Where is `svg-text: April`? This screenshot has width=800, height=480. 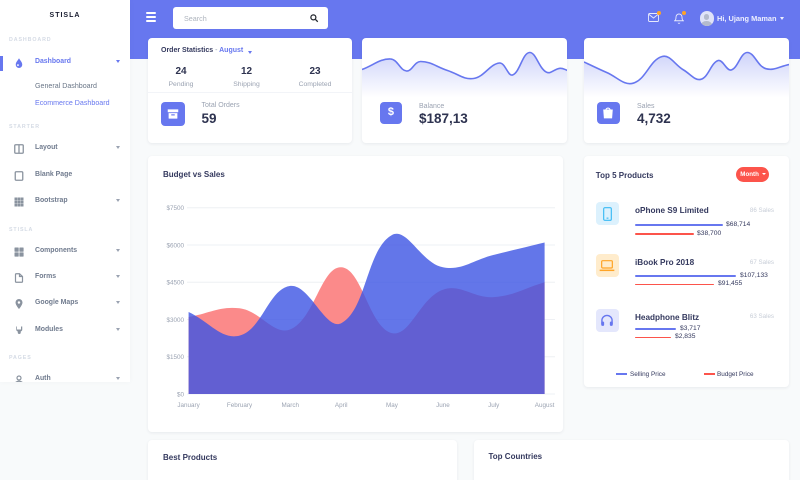 svg-text: April is located at coordinates (341, 405).